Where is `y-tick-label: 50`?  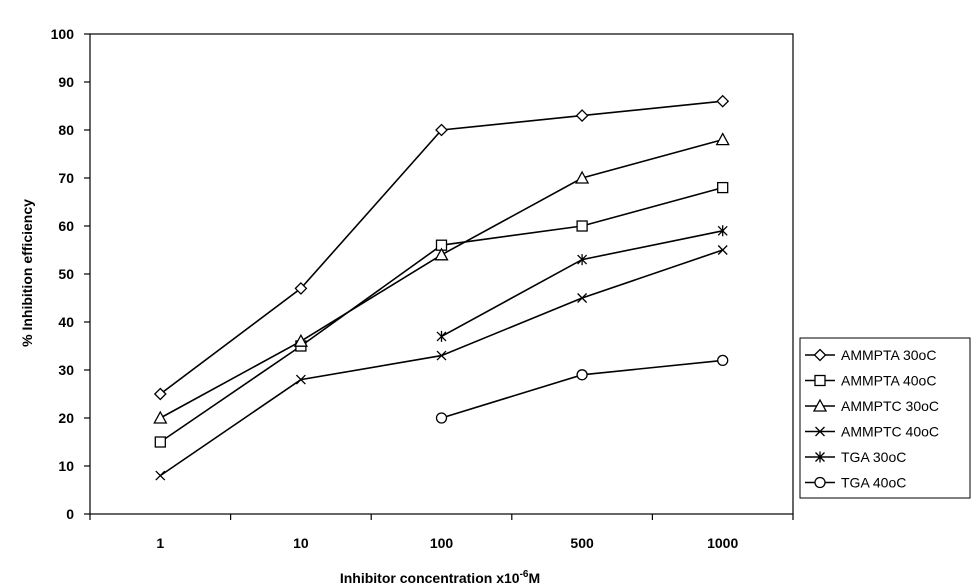
y-tick-label: 50 is located at coordinates (66, 274).